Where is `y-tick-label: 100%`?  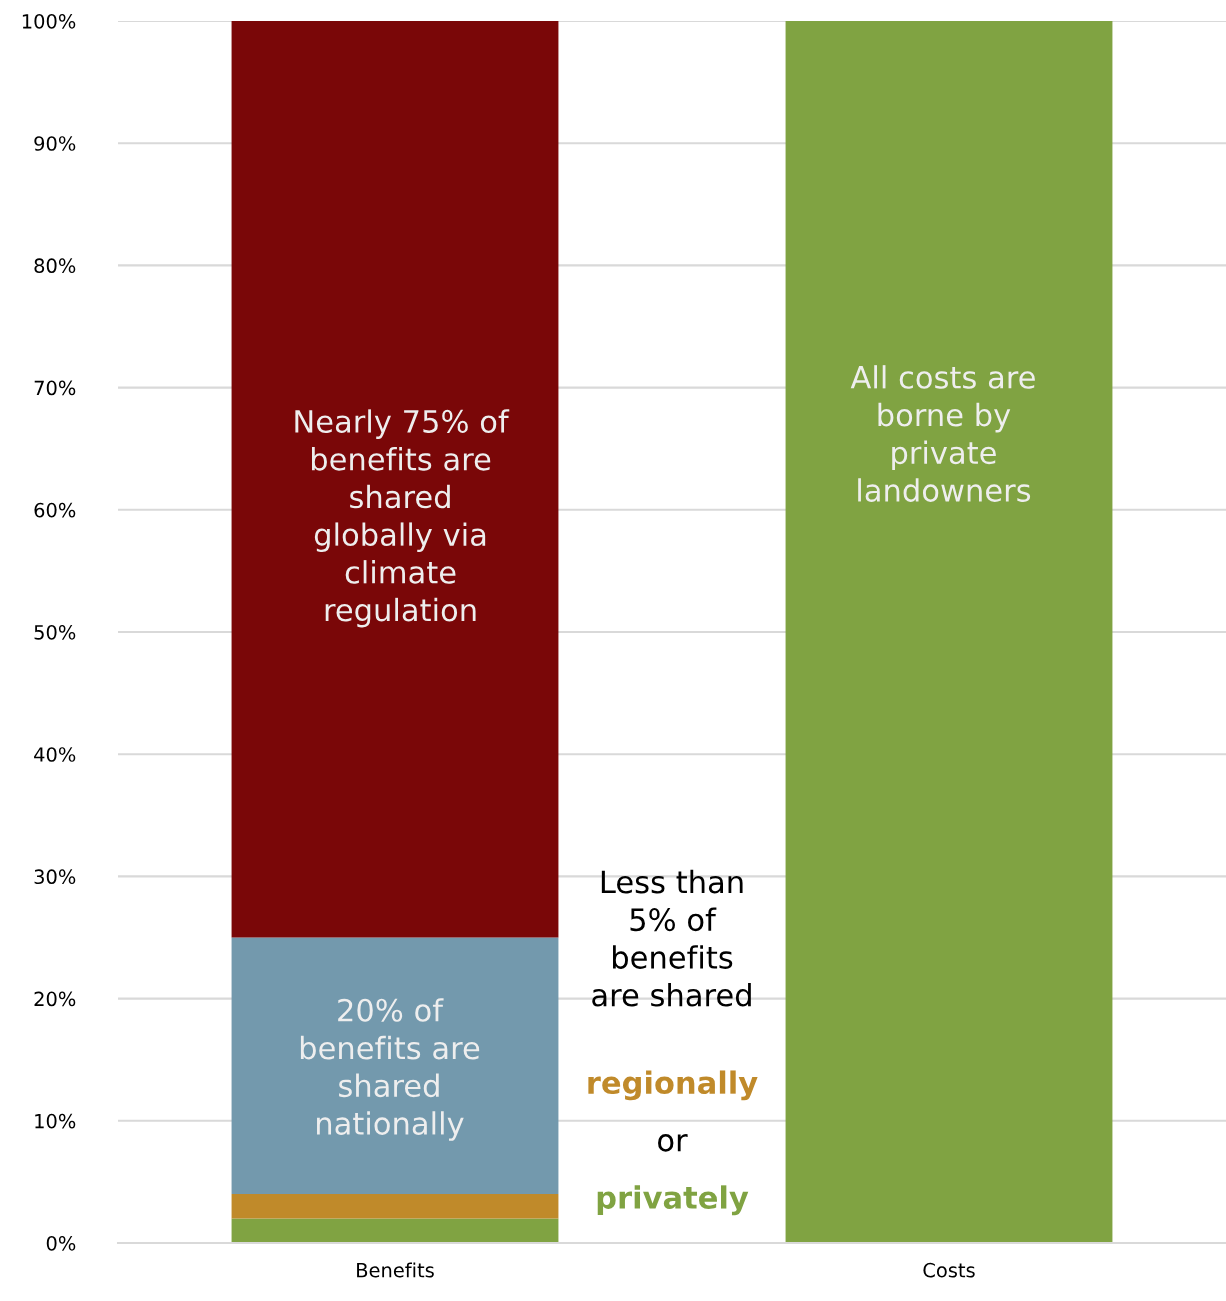 y-tick-label: 100% is located at coordinates (49, 21).